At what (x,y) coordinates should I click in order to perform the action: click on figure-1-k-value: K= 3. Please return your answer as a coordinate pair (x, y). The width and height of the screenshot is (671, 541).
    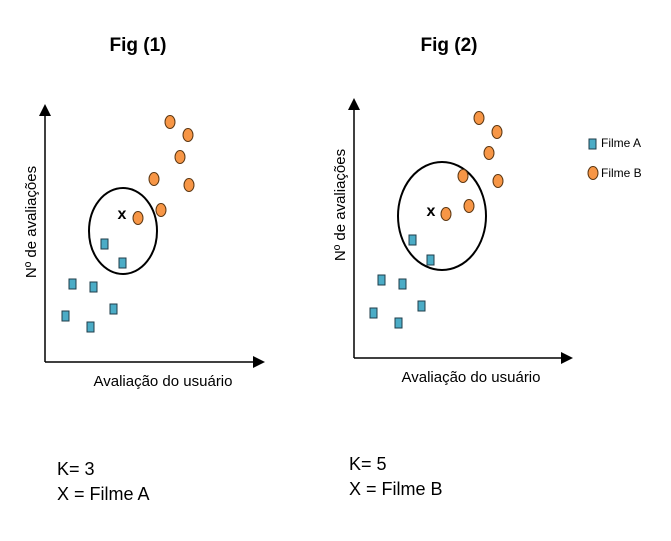
    Looking at the image, I should click on (76, 469).